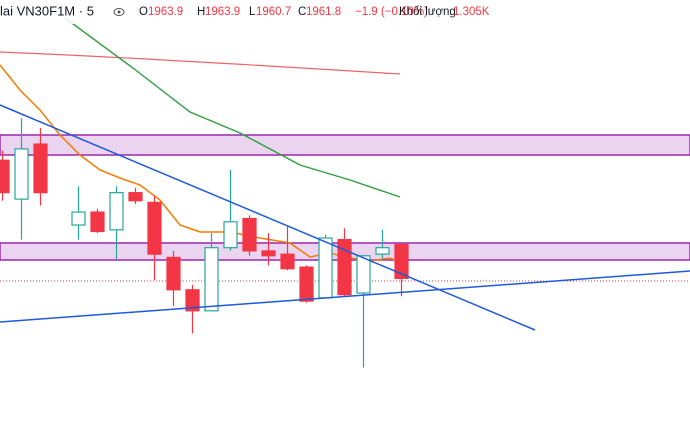  Describe the element at coordinates (323, 12) in the screenshot. I see `value: 1961.8` at that location.